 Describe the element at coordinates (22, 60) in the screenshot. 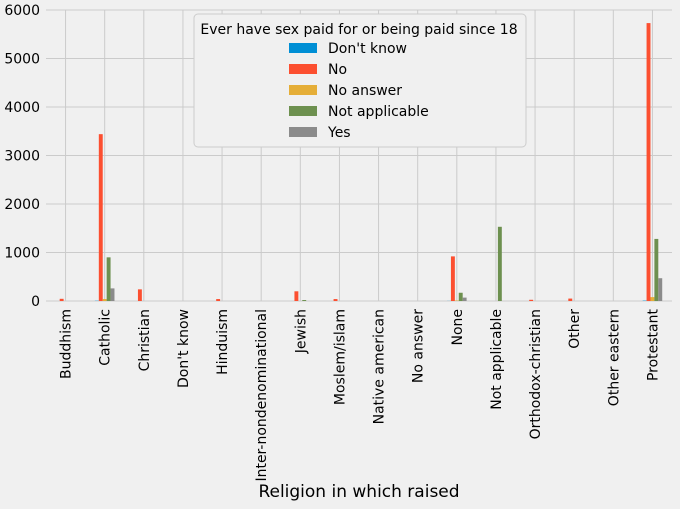

I see `y-tick-label: 5000` at that location.